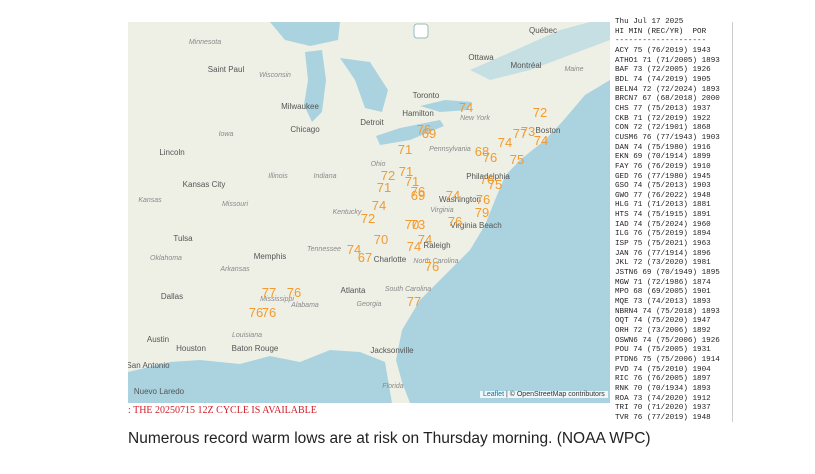  Describe the element at coordinates (482, 151) in the screenshot. I see `temperature-label: 68` at that location.